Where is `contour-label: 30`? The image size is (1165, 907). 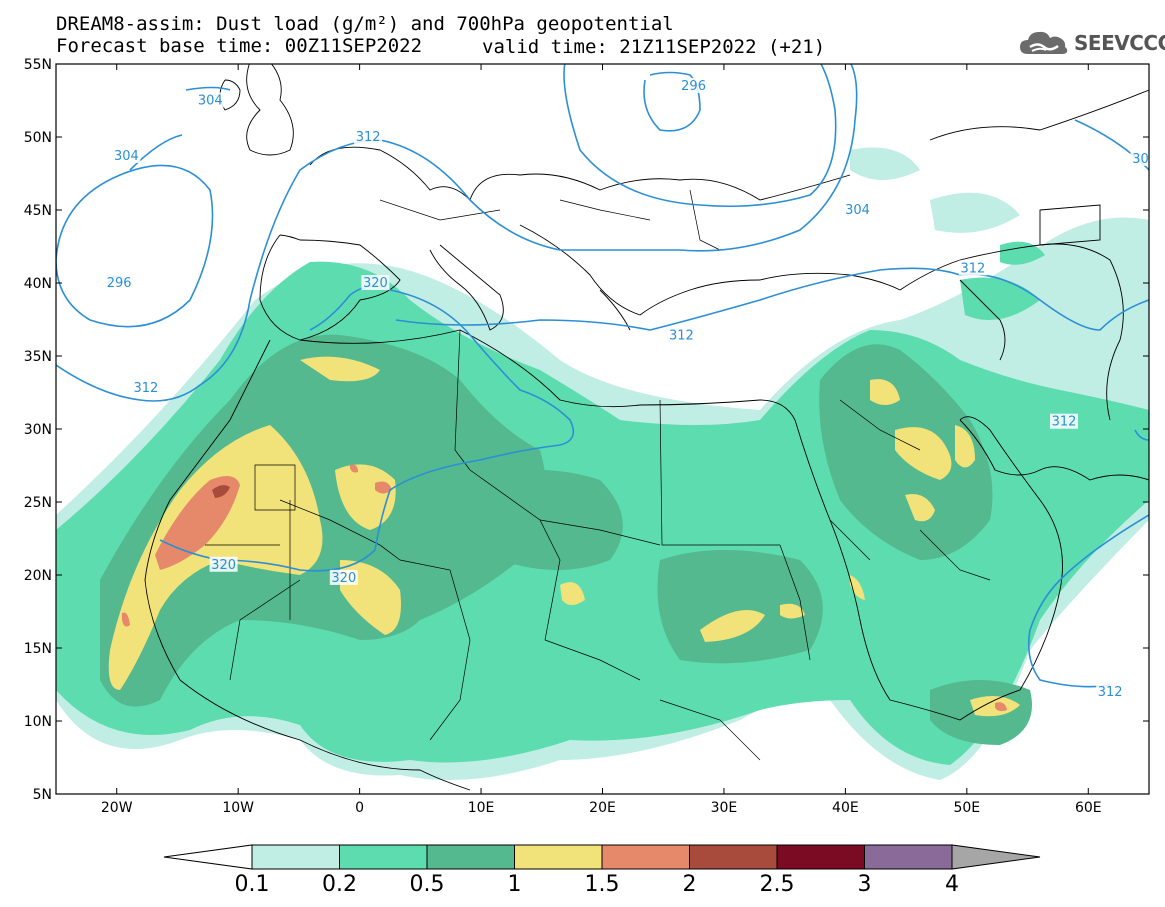
contour-label: 30 is located at coordinates (1140, 159).